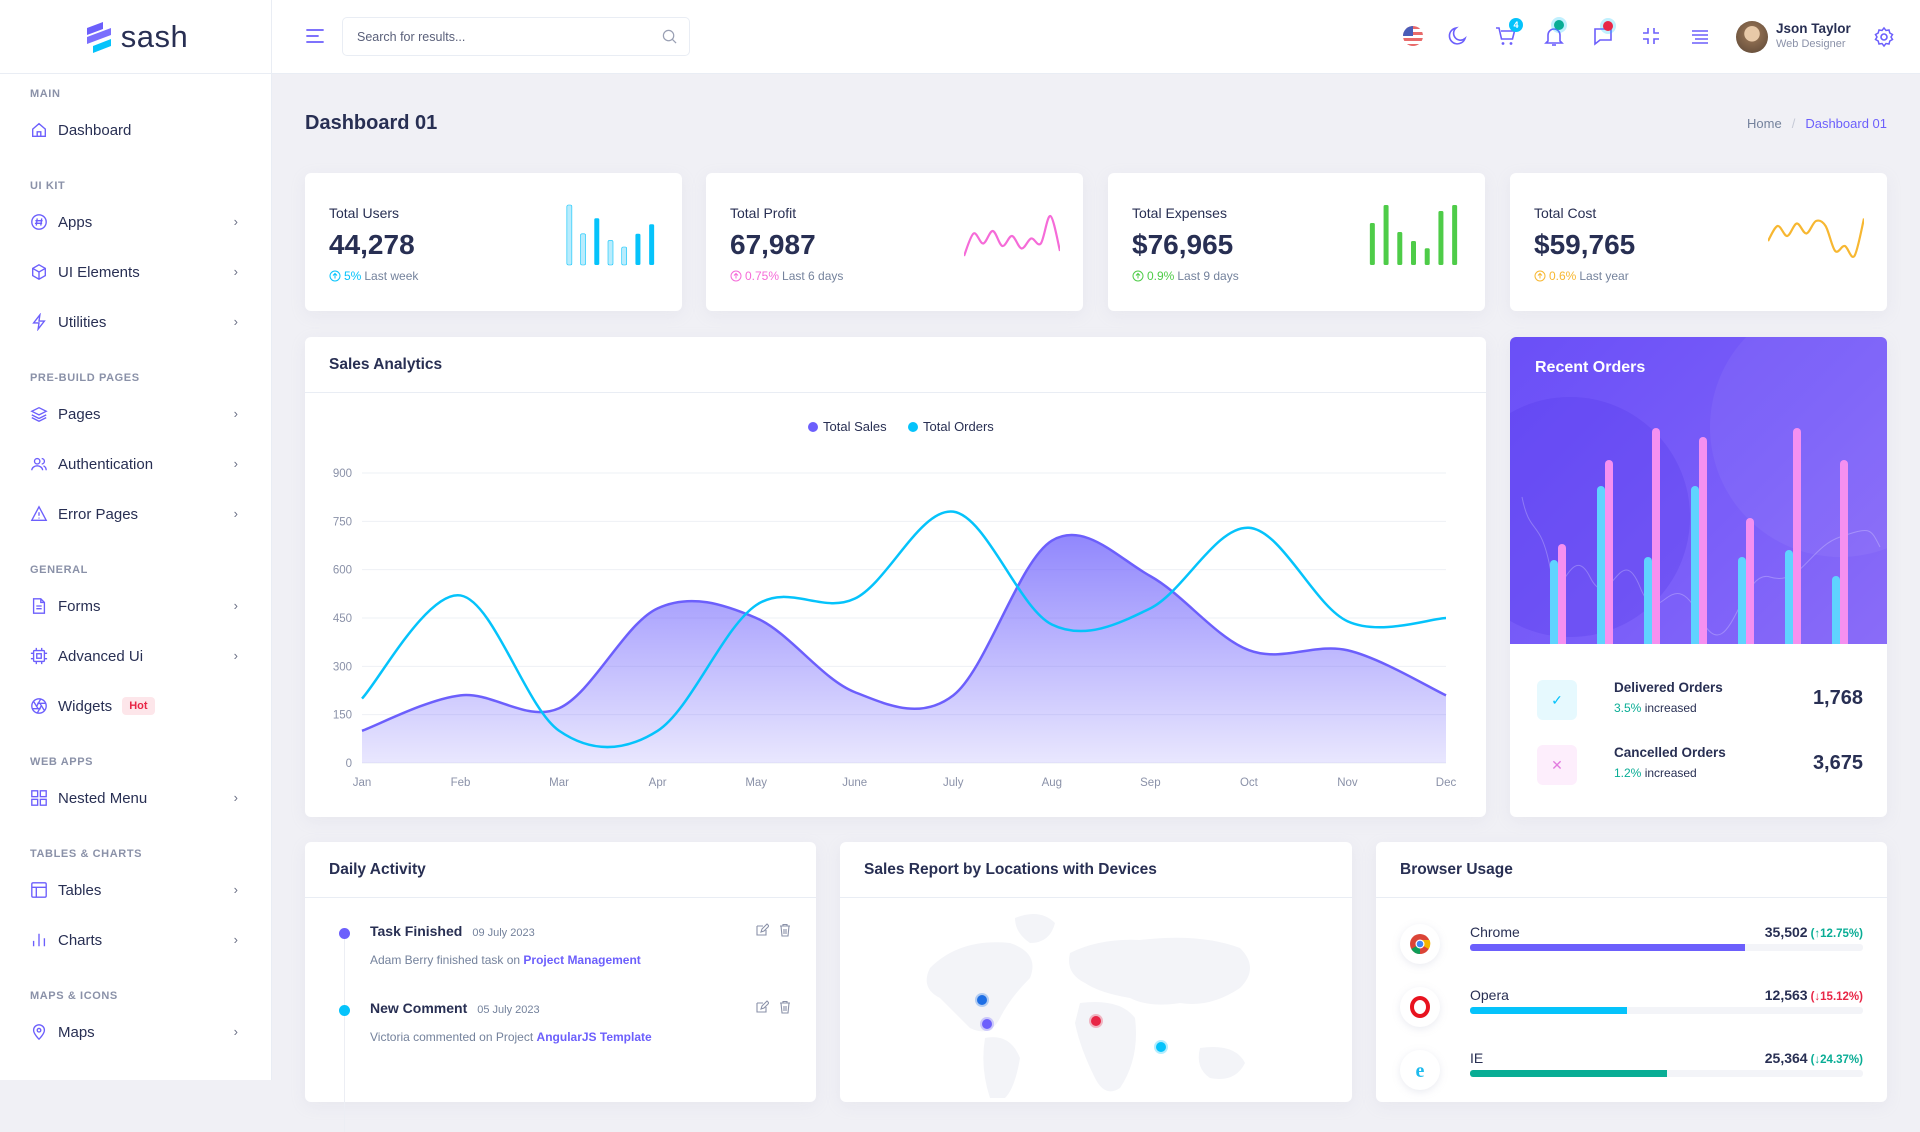 Image resolution: width=1920 pixels, height=1132 pixels. What do you see at coordinates (1608, 26) in the screenshot?
I see `message-dot` at bounding box center [1608, 26].